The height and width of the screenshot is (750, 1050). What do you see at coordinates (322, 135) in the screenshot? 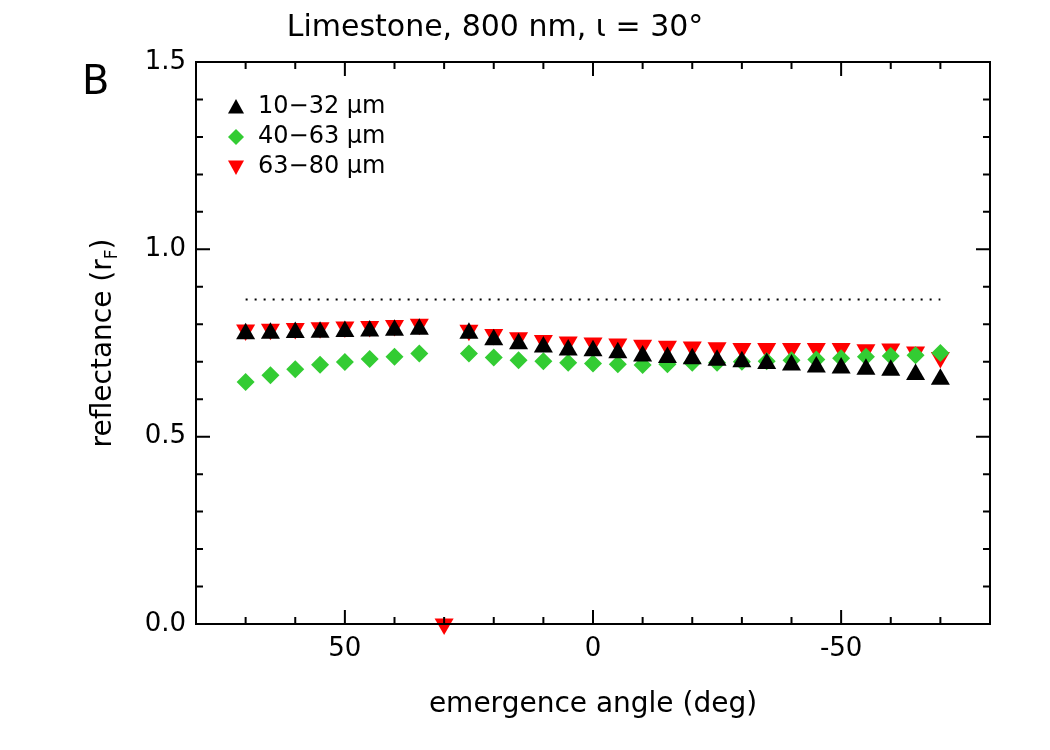
I see `legend-label: 40−63 μm` at bounding box center [322, 135].